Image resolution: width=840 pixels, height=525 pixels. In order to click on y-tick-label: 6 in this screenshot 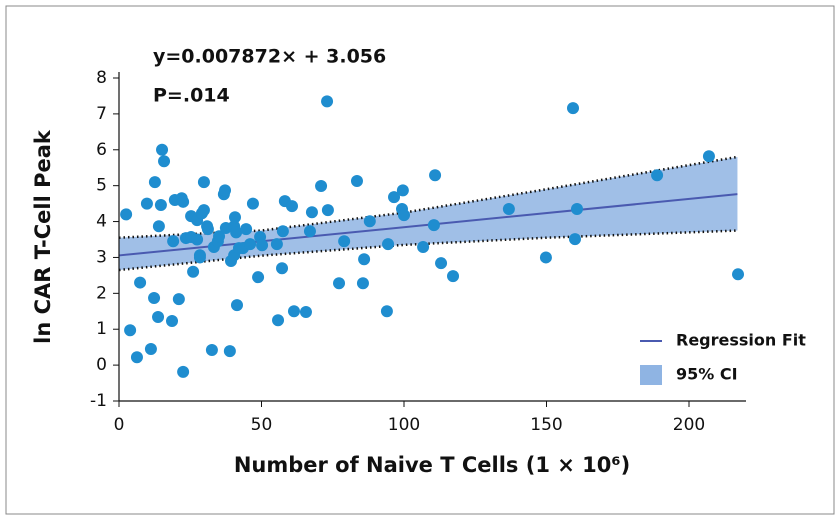, I will do `click(101, 150)`.